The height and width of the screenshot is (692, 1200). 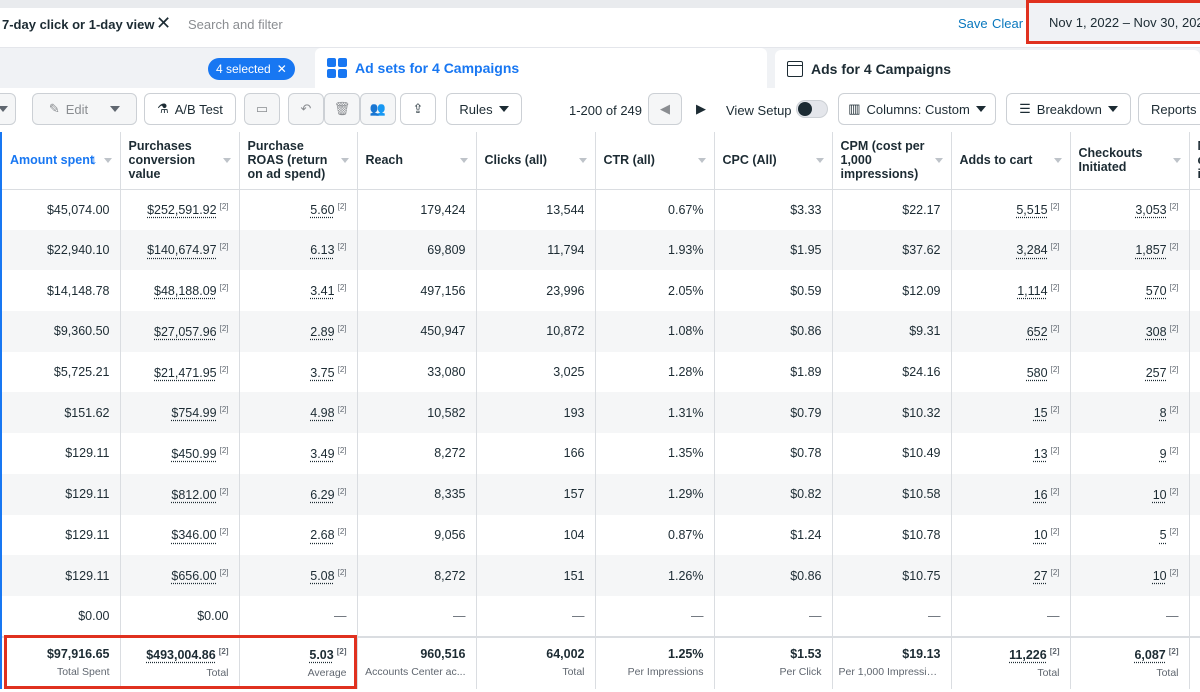 I want to click on table-cell: 1.28%, so click(x=655, y=372).